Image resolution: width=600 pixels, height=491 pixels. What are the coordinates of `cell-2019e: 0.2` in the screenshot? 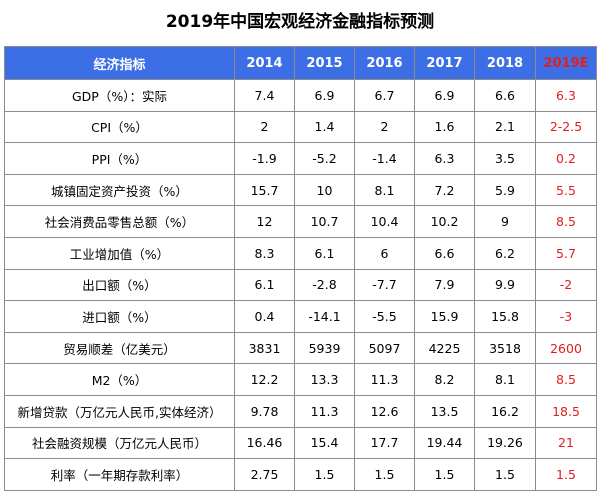 It's located at (566, 158).